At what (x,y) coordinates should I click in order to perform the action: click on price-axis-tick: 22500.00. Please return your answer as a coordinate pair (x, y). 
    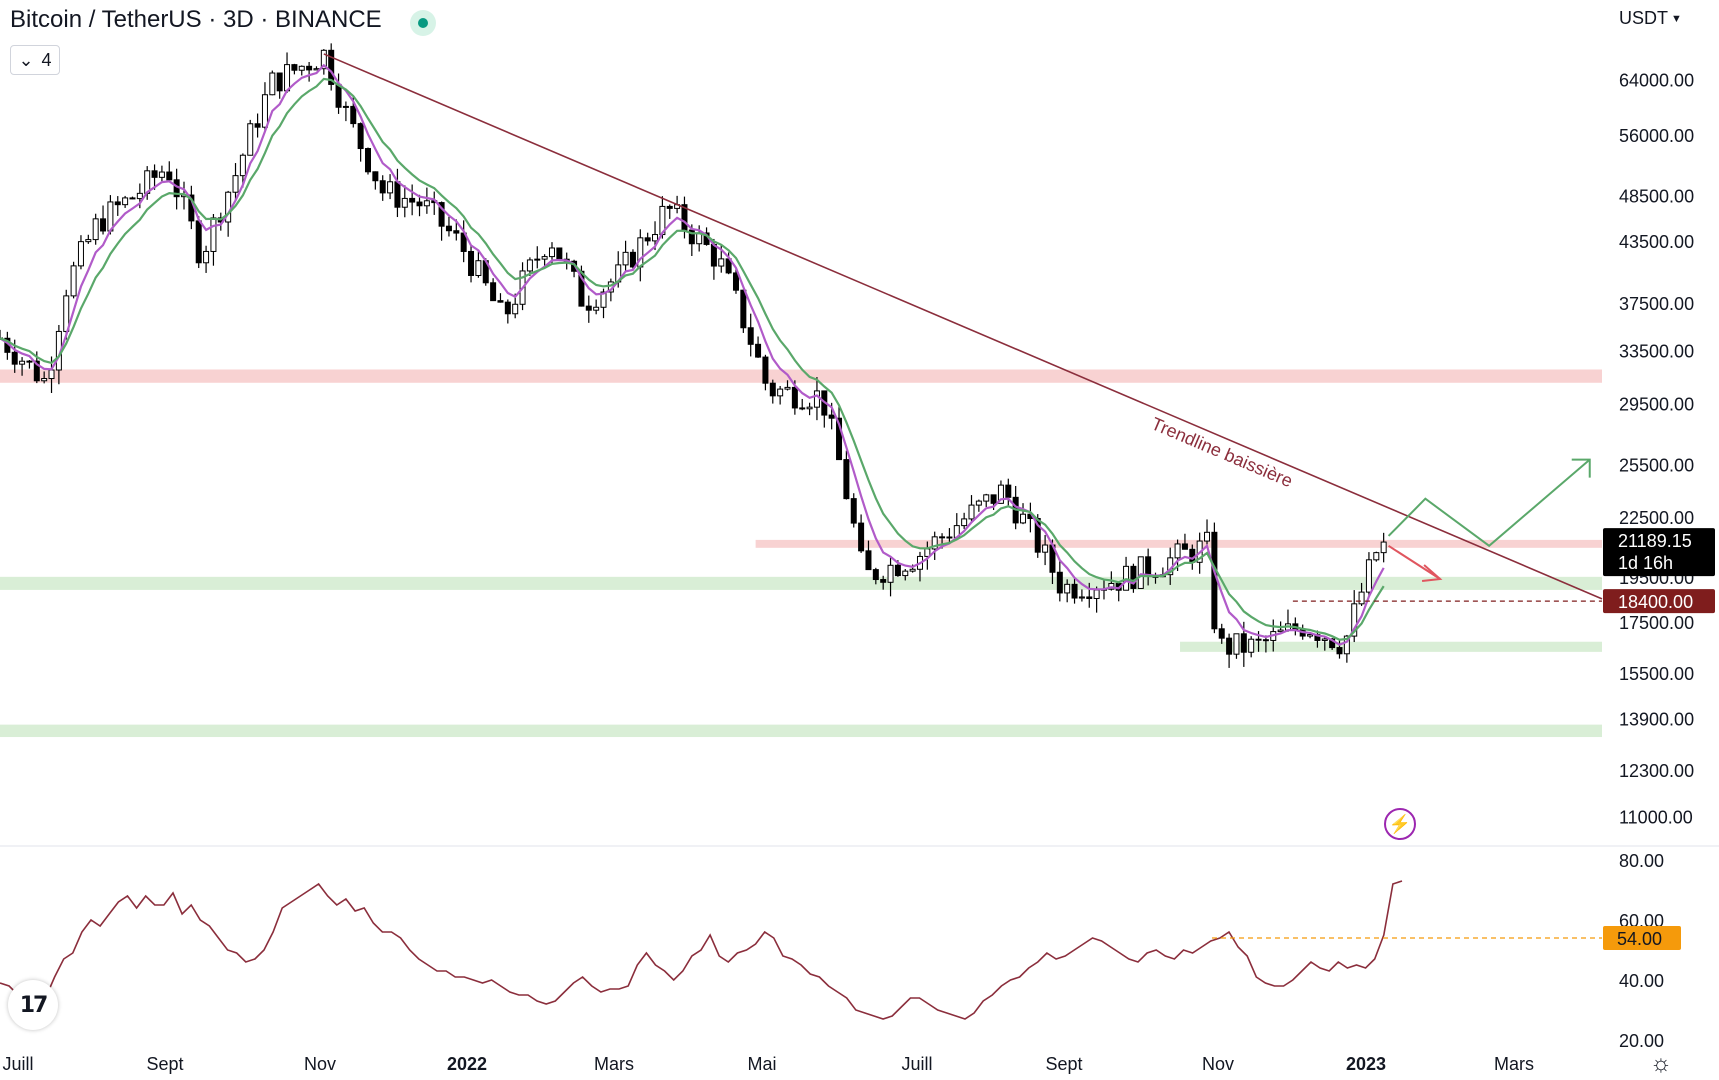
    Looking at the image, I should click on (1656, 518).